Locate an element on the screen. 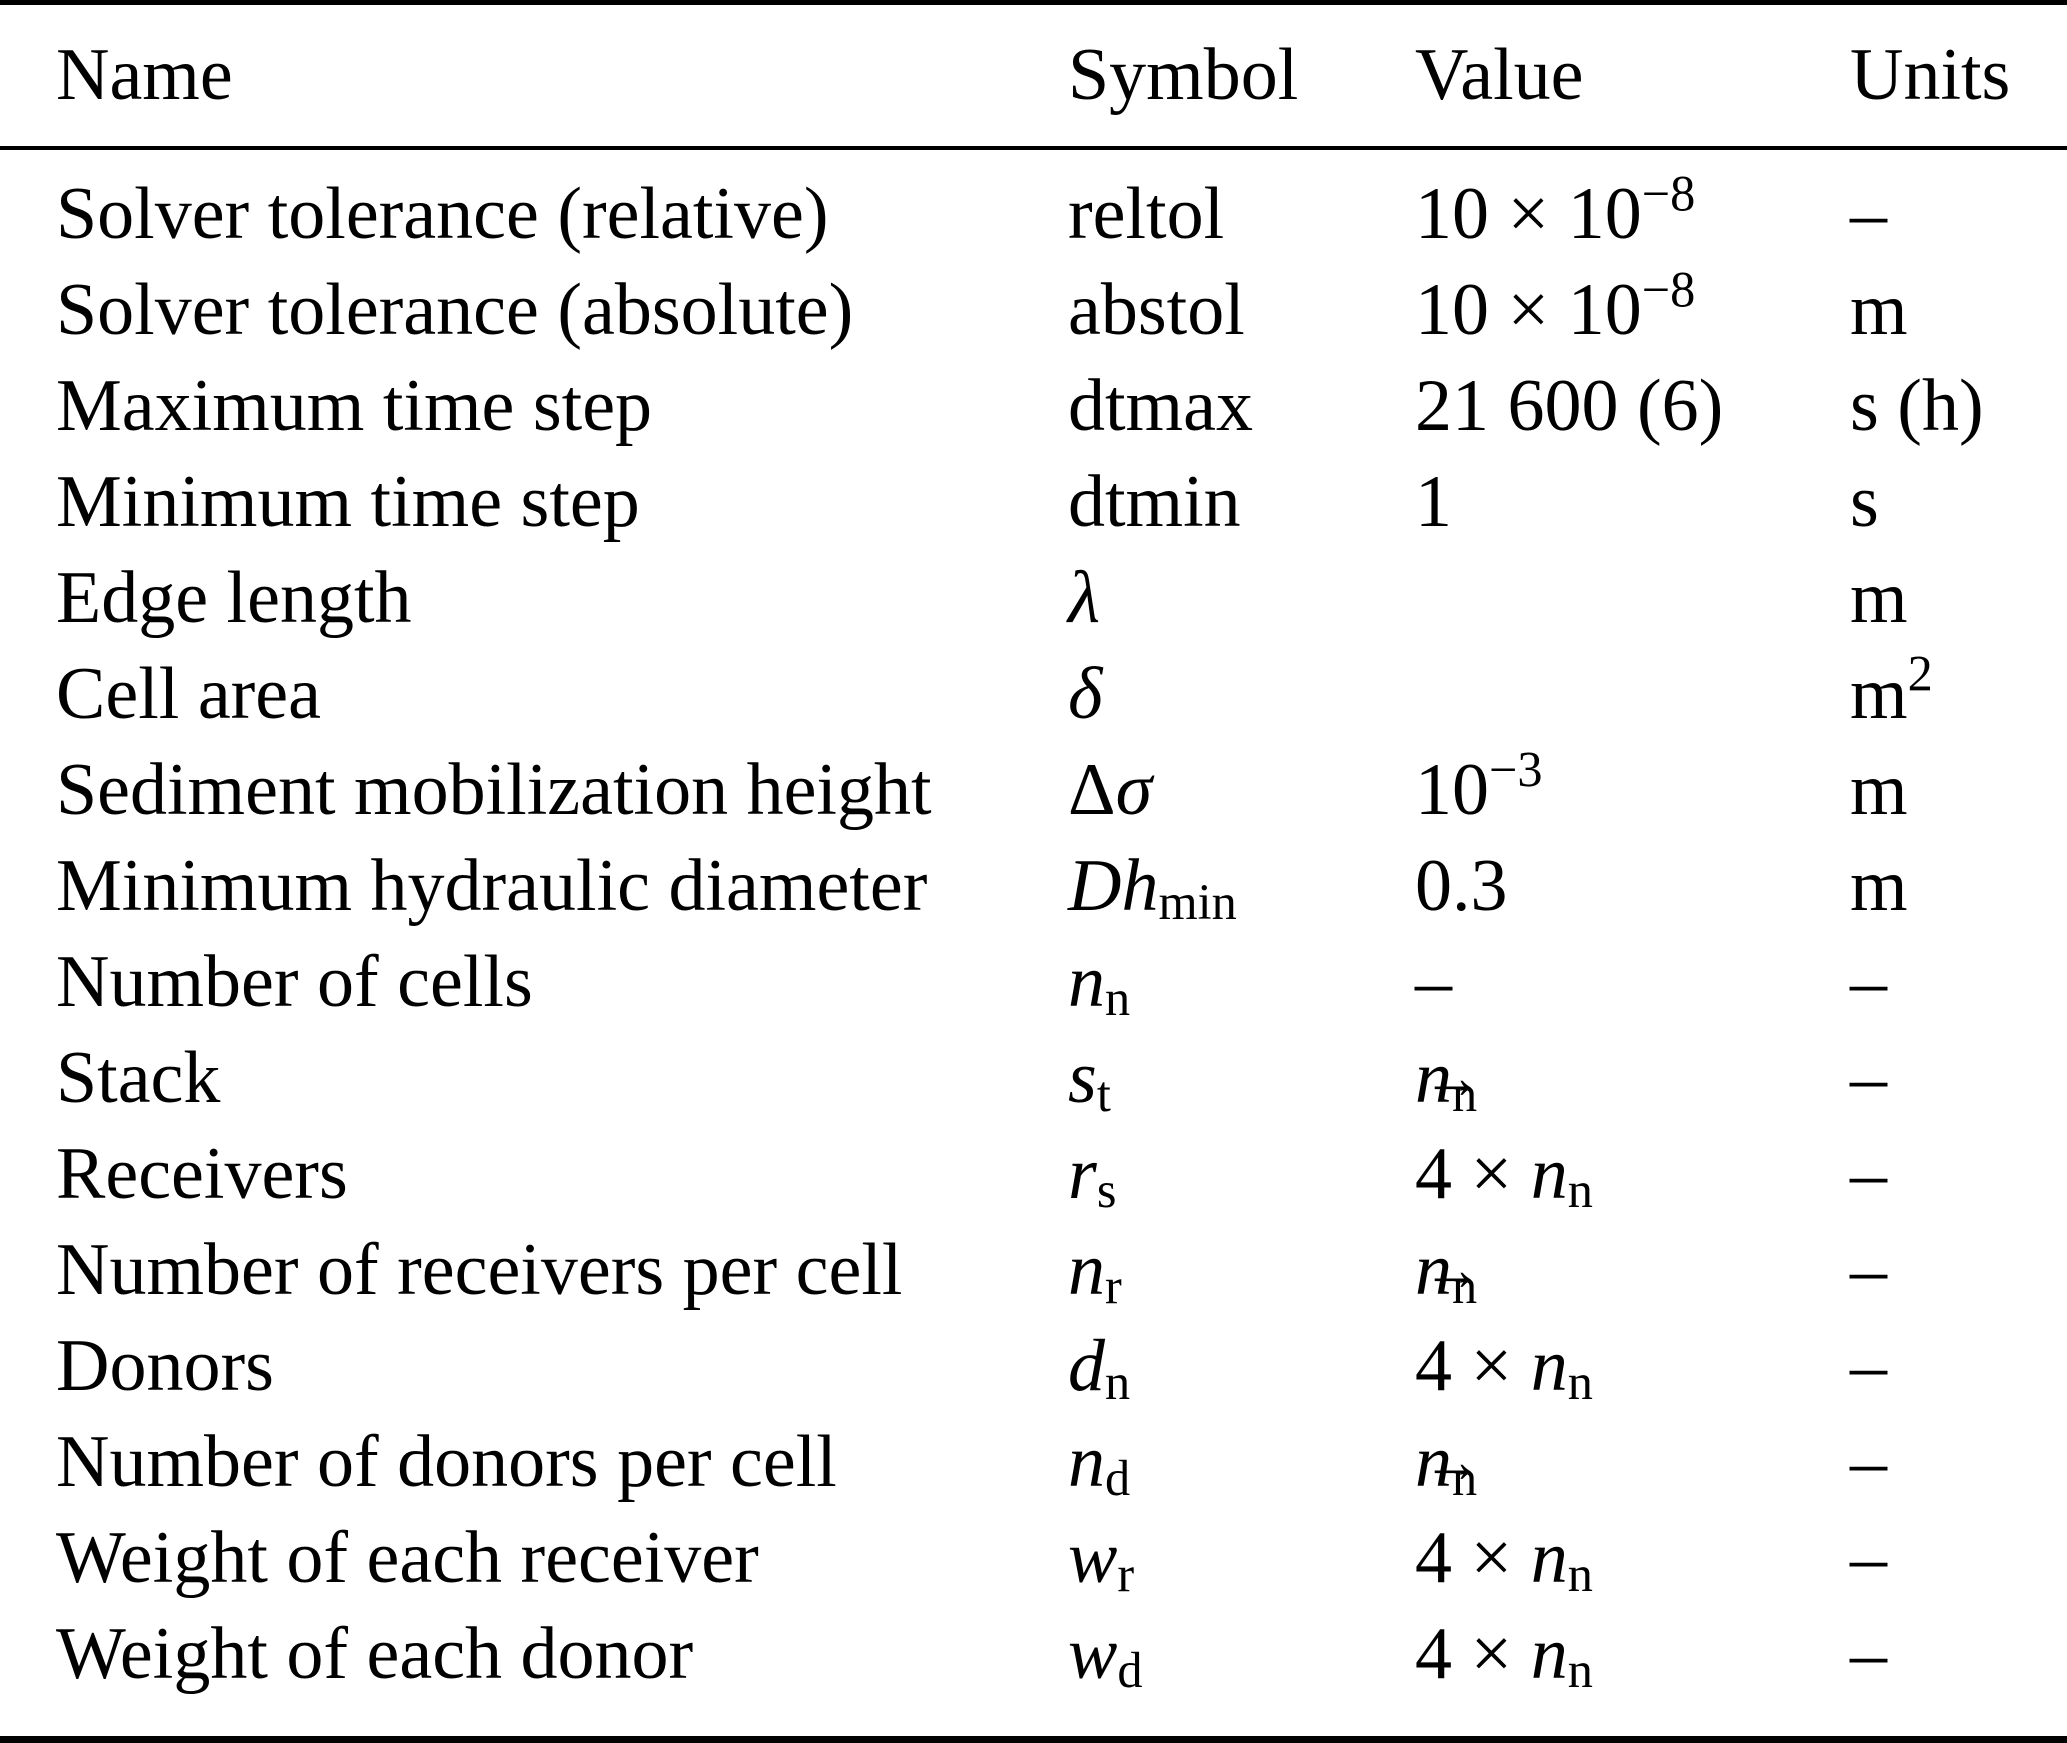 Image resolution: width=2067 pixels, height=1743 pixels. cell-name: Receivers is located at coordinates (202, 1174).